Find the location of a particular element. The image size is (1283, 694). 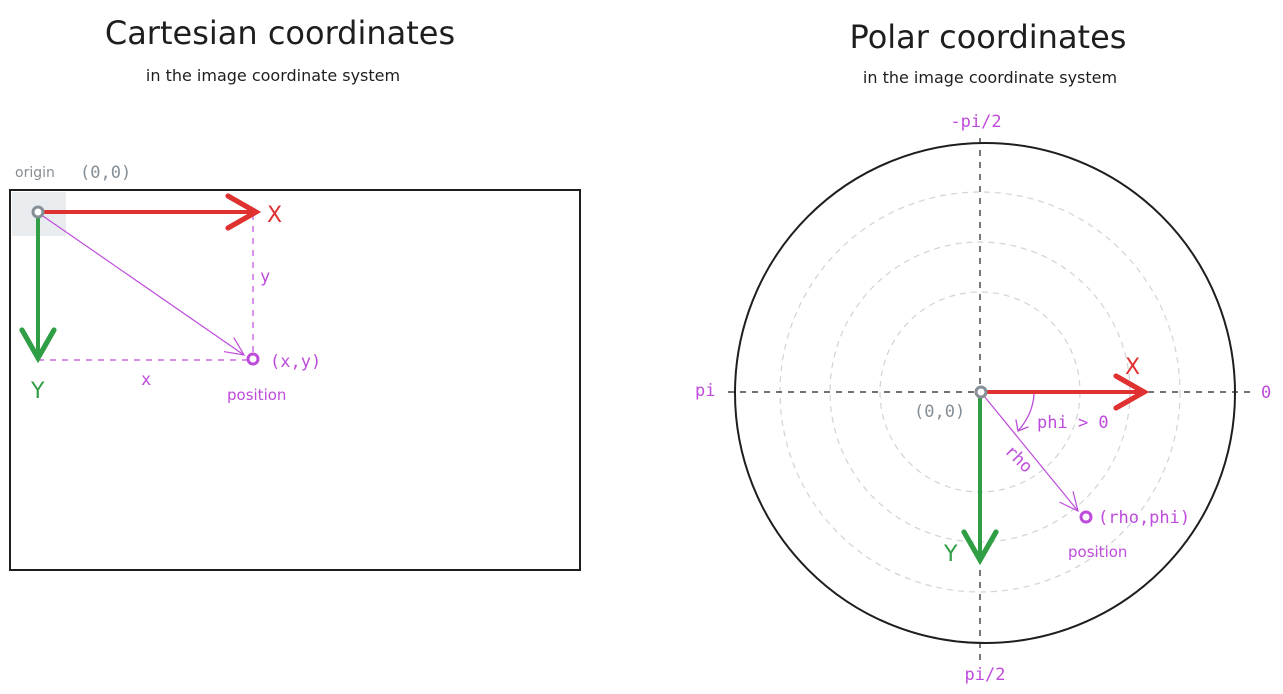

polar-title: Polar coordinates is located at coordinates (988, 37).